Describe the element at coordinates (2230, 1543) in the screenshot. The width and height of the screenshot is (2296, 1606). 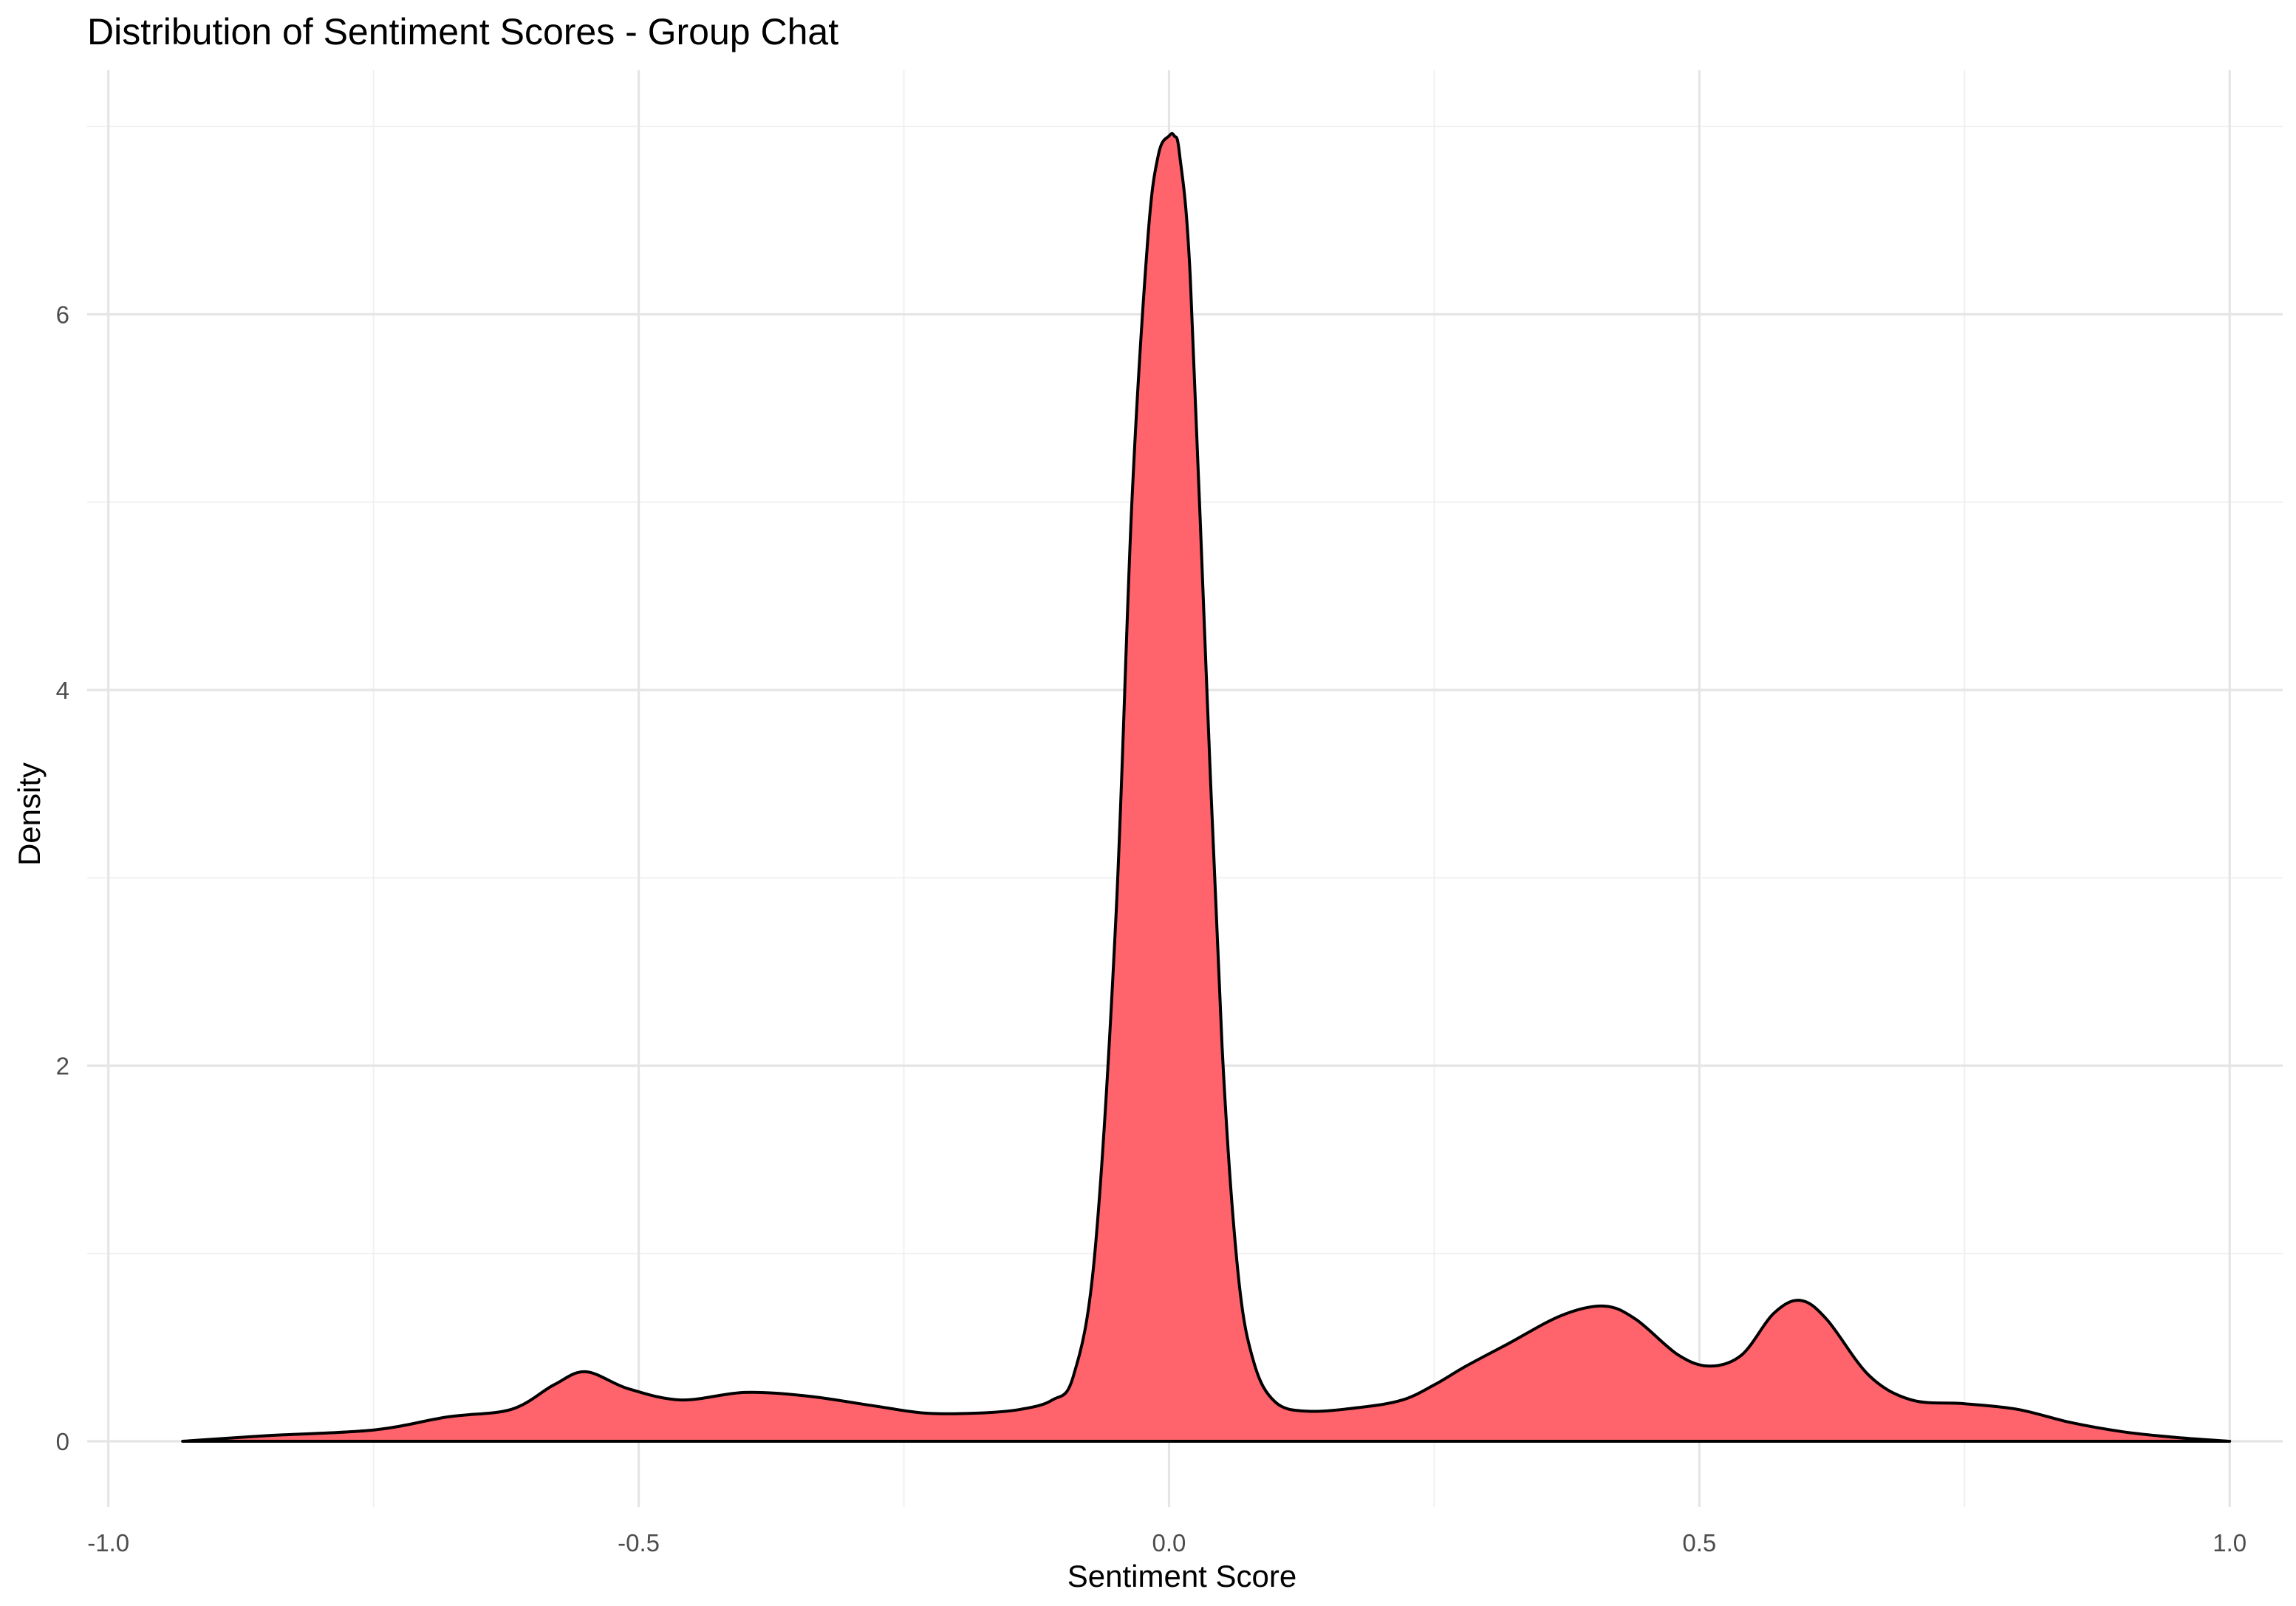
I see `x-tick-label: 1.0` at that location.